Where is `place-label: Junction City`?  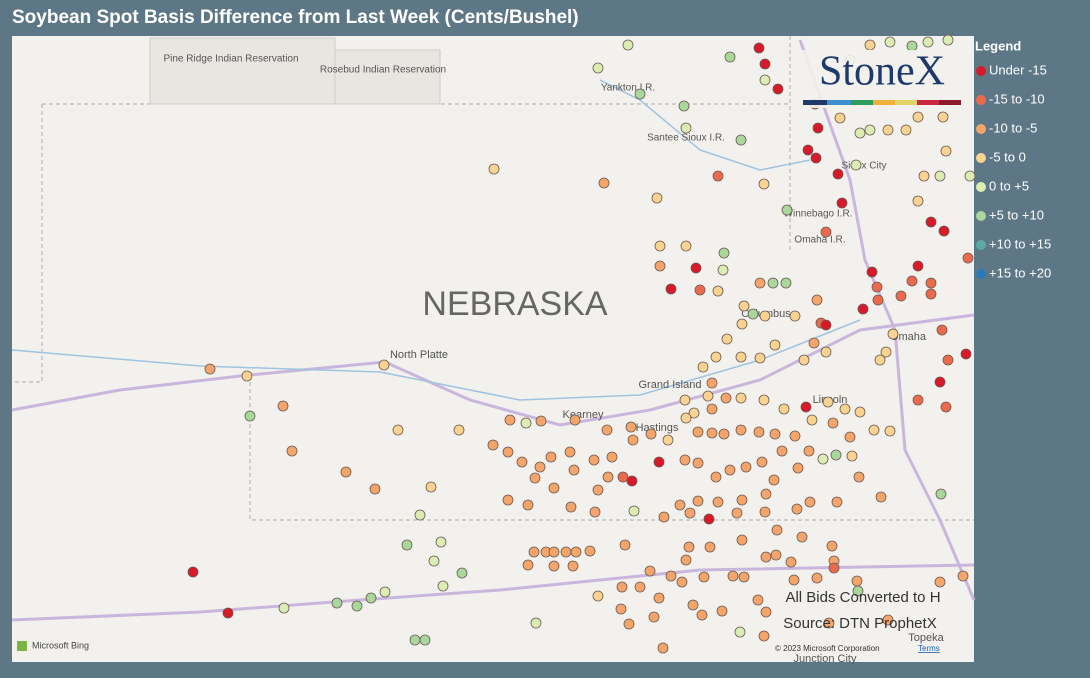 place-label: Junction City is located at coordinates (825, 659).